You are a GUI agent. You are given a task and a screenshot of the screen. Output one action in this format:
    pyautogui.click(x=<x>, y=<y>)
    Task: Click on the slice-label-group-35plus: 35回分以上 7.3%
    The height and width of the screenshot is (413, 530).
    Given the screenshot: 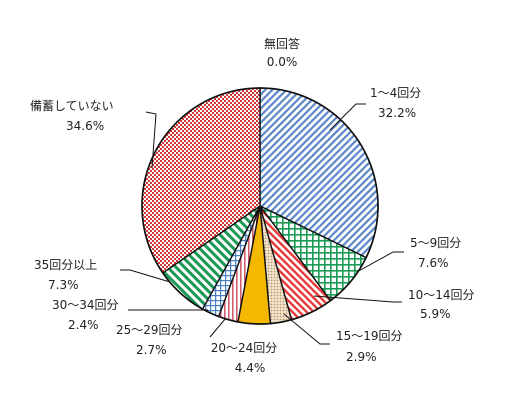 What is the action you would take?
    pyautogui.click(x=65, y=275)
    